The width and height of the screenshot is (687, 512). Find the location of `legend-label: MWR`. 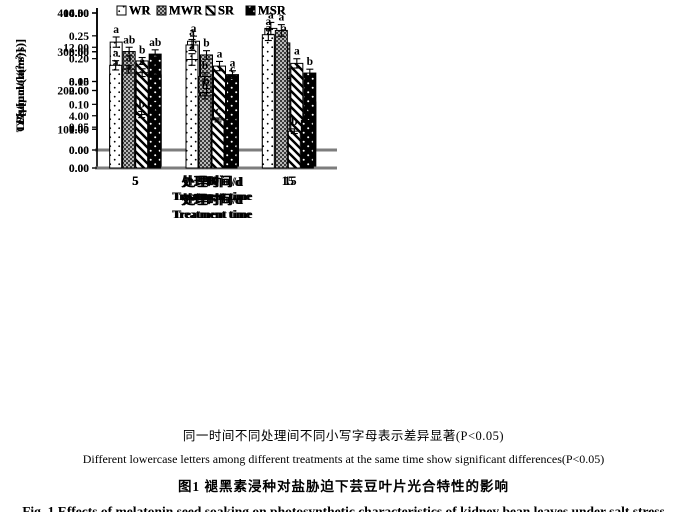

legend-label: MWR is located at coordinates (186, 11).